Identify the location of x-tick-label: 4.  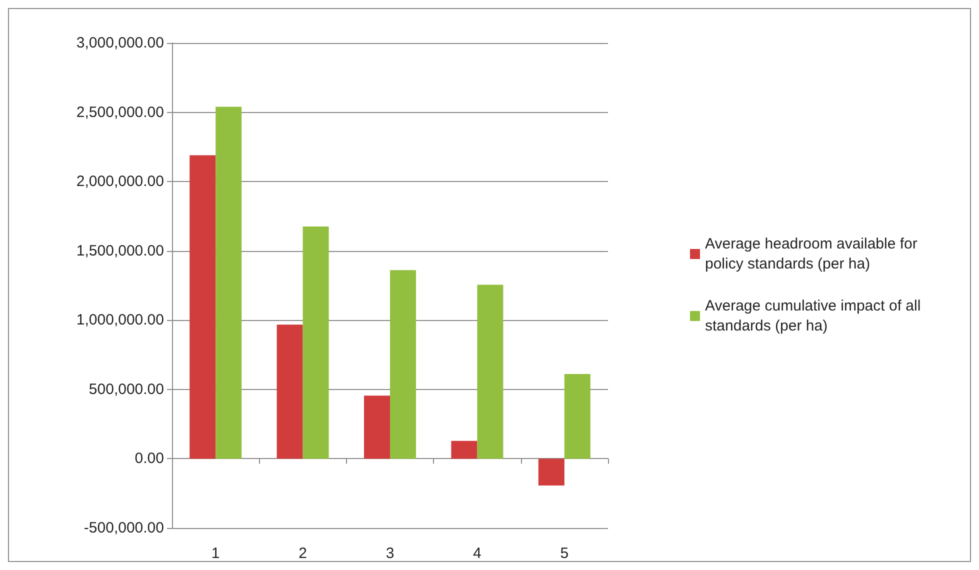
(477, 553).